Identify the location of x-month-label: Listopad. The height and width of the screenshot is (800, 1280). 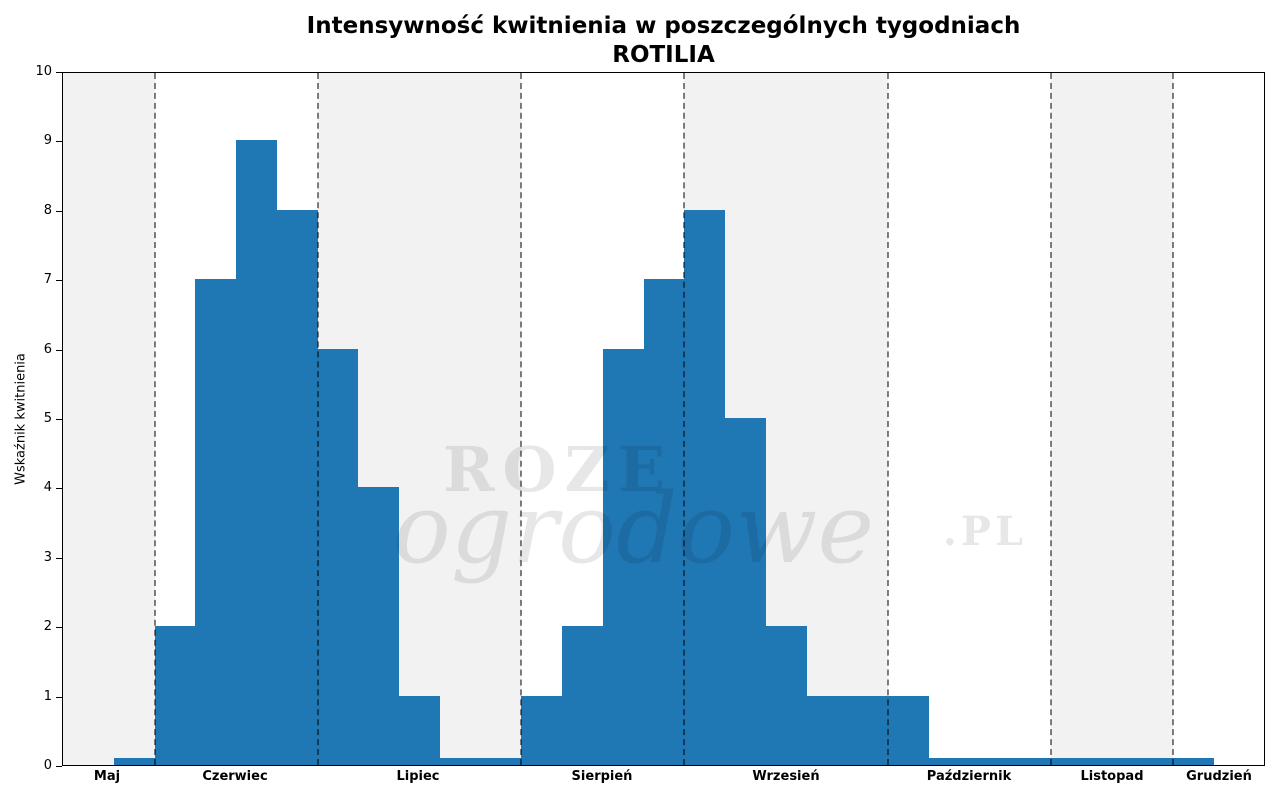
(1112, 776).